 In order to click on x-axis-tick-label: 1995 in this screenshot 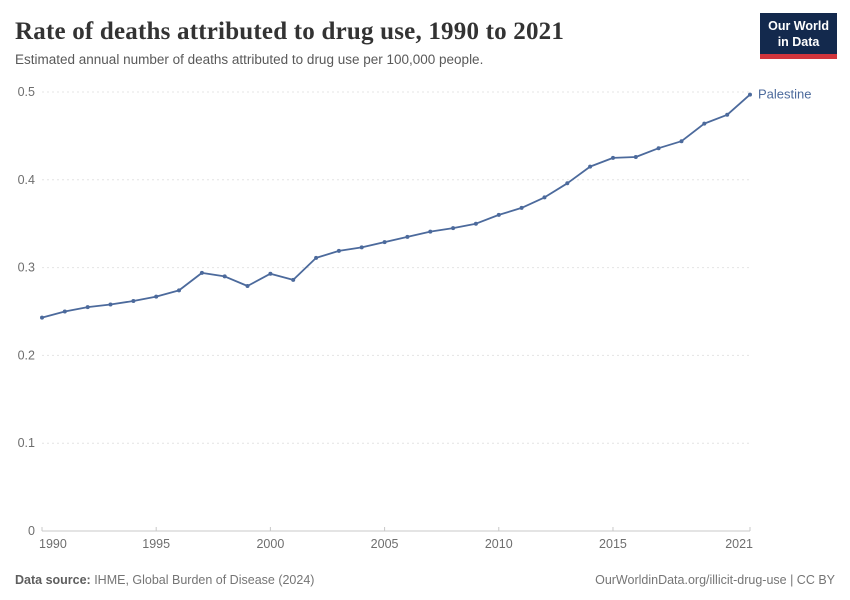, I will do `click(156, 544)`.